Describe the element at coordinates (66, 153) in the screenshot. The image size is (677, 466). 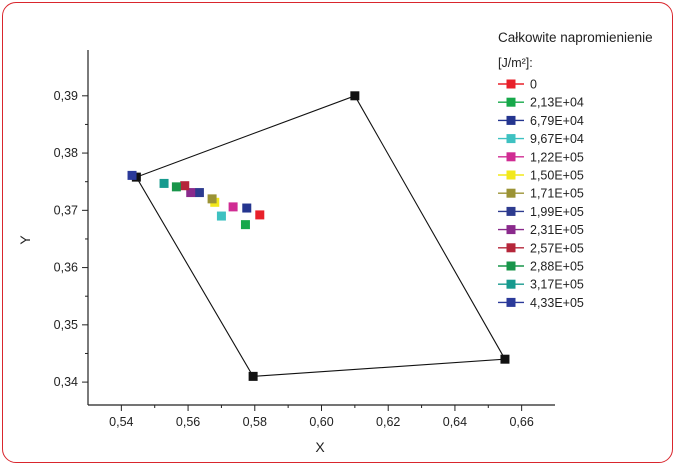
I see `y-tick-label: 0,38` at that location.